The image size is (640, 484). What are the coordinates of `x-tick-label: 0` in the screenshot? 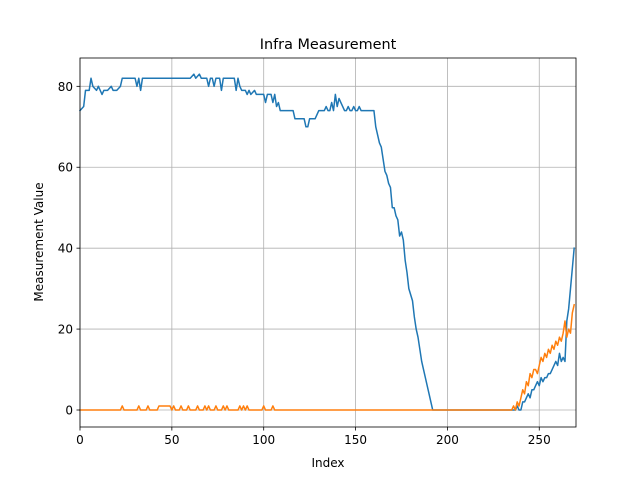 It's located at (80, 440).